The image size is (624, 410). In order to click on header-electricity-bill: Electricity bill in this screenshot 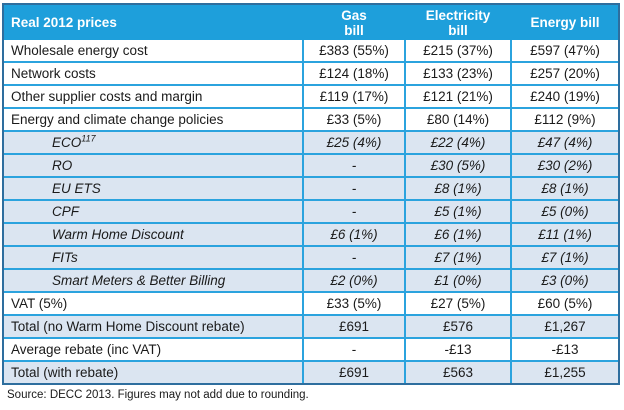, I will do `click(458, 22)`.